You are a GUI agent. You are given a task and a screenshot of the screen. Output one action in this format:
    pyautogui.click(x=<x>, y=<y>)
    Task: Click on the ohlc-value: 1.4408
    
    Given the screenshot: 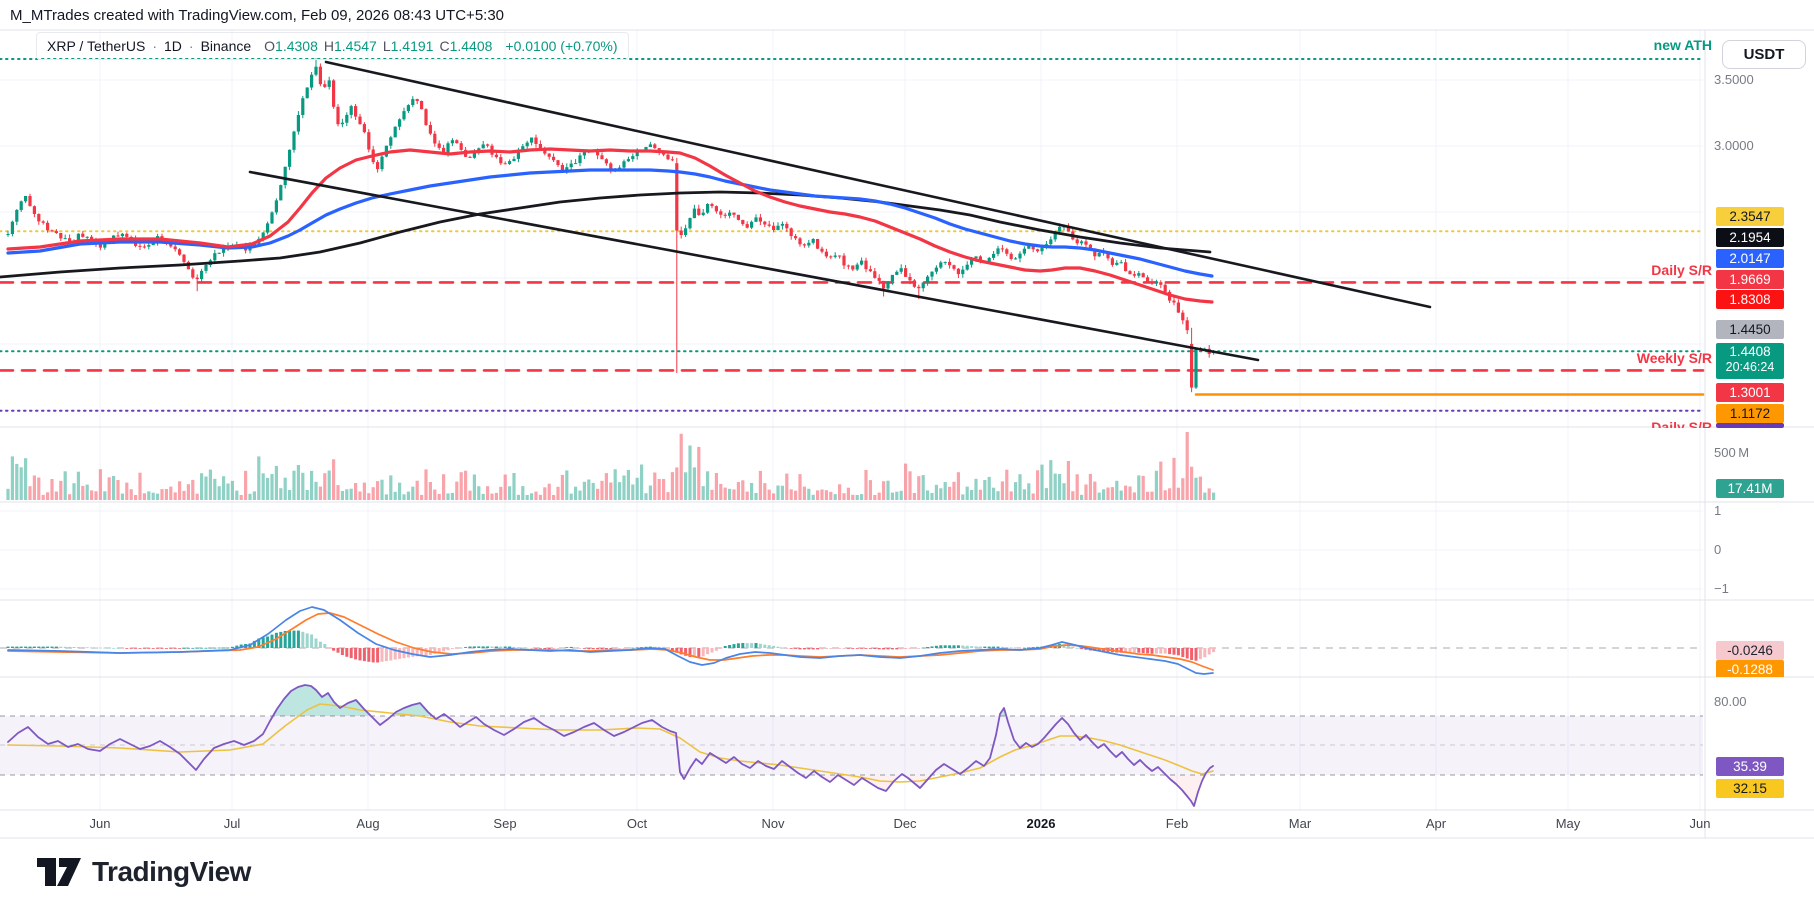 What is the action you would take?
    pyautogui.click(x=471, y=46)
    